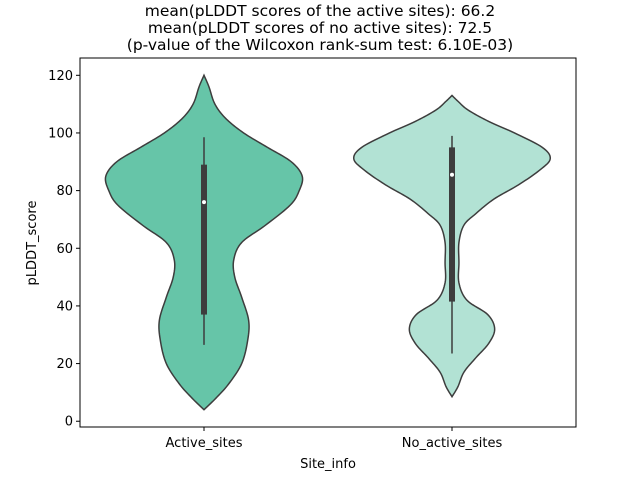 Image resolution: width=640 pixels, height=480 pixels. What do you see at coordinates (64, 364) in the screenshot?
I see `y-tick-label: 20` at bounding box center [64, 364].